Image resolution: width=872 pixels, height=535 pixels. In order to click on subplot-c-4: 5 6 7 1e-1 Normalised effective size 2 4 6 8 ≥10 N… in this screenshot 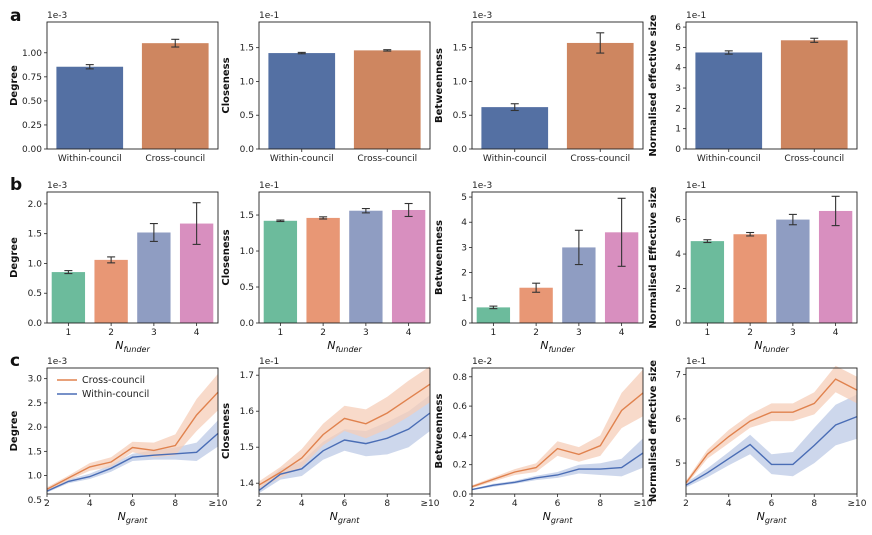, I will do `click(757, 441)`.